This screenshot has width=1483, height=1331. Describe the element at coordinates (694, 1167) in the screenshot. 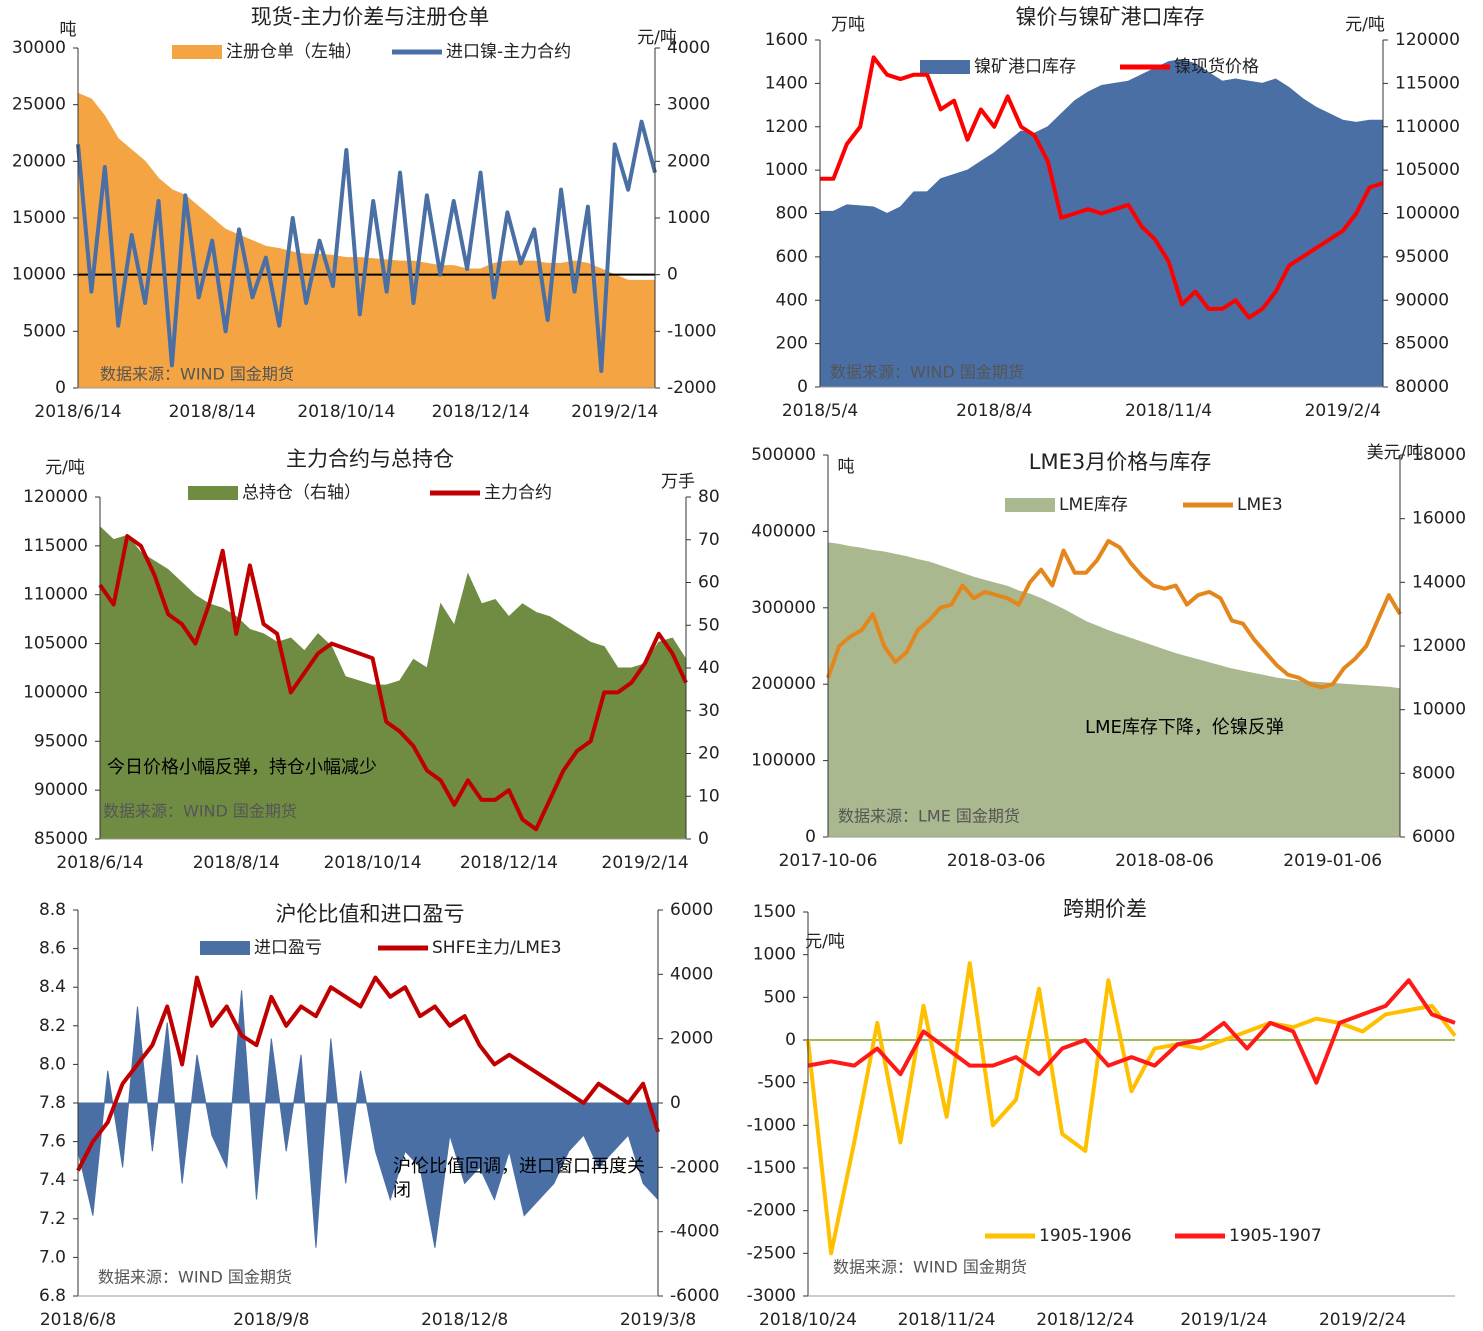

I see `y2-tick-label: -2000` at that location.